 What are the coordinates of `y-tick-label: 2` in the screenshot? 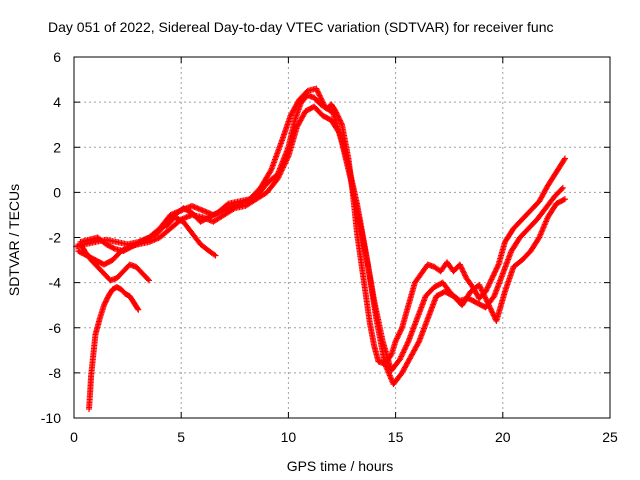 It's located at (57, 147).